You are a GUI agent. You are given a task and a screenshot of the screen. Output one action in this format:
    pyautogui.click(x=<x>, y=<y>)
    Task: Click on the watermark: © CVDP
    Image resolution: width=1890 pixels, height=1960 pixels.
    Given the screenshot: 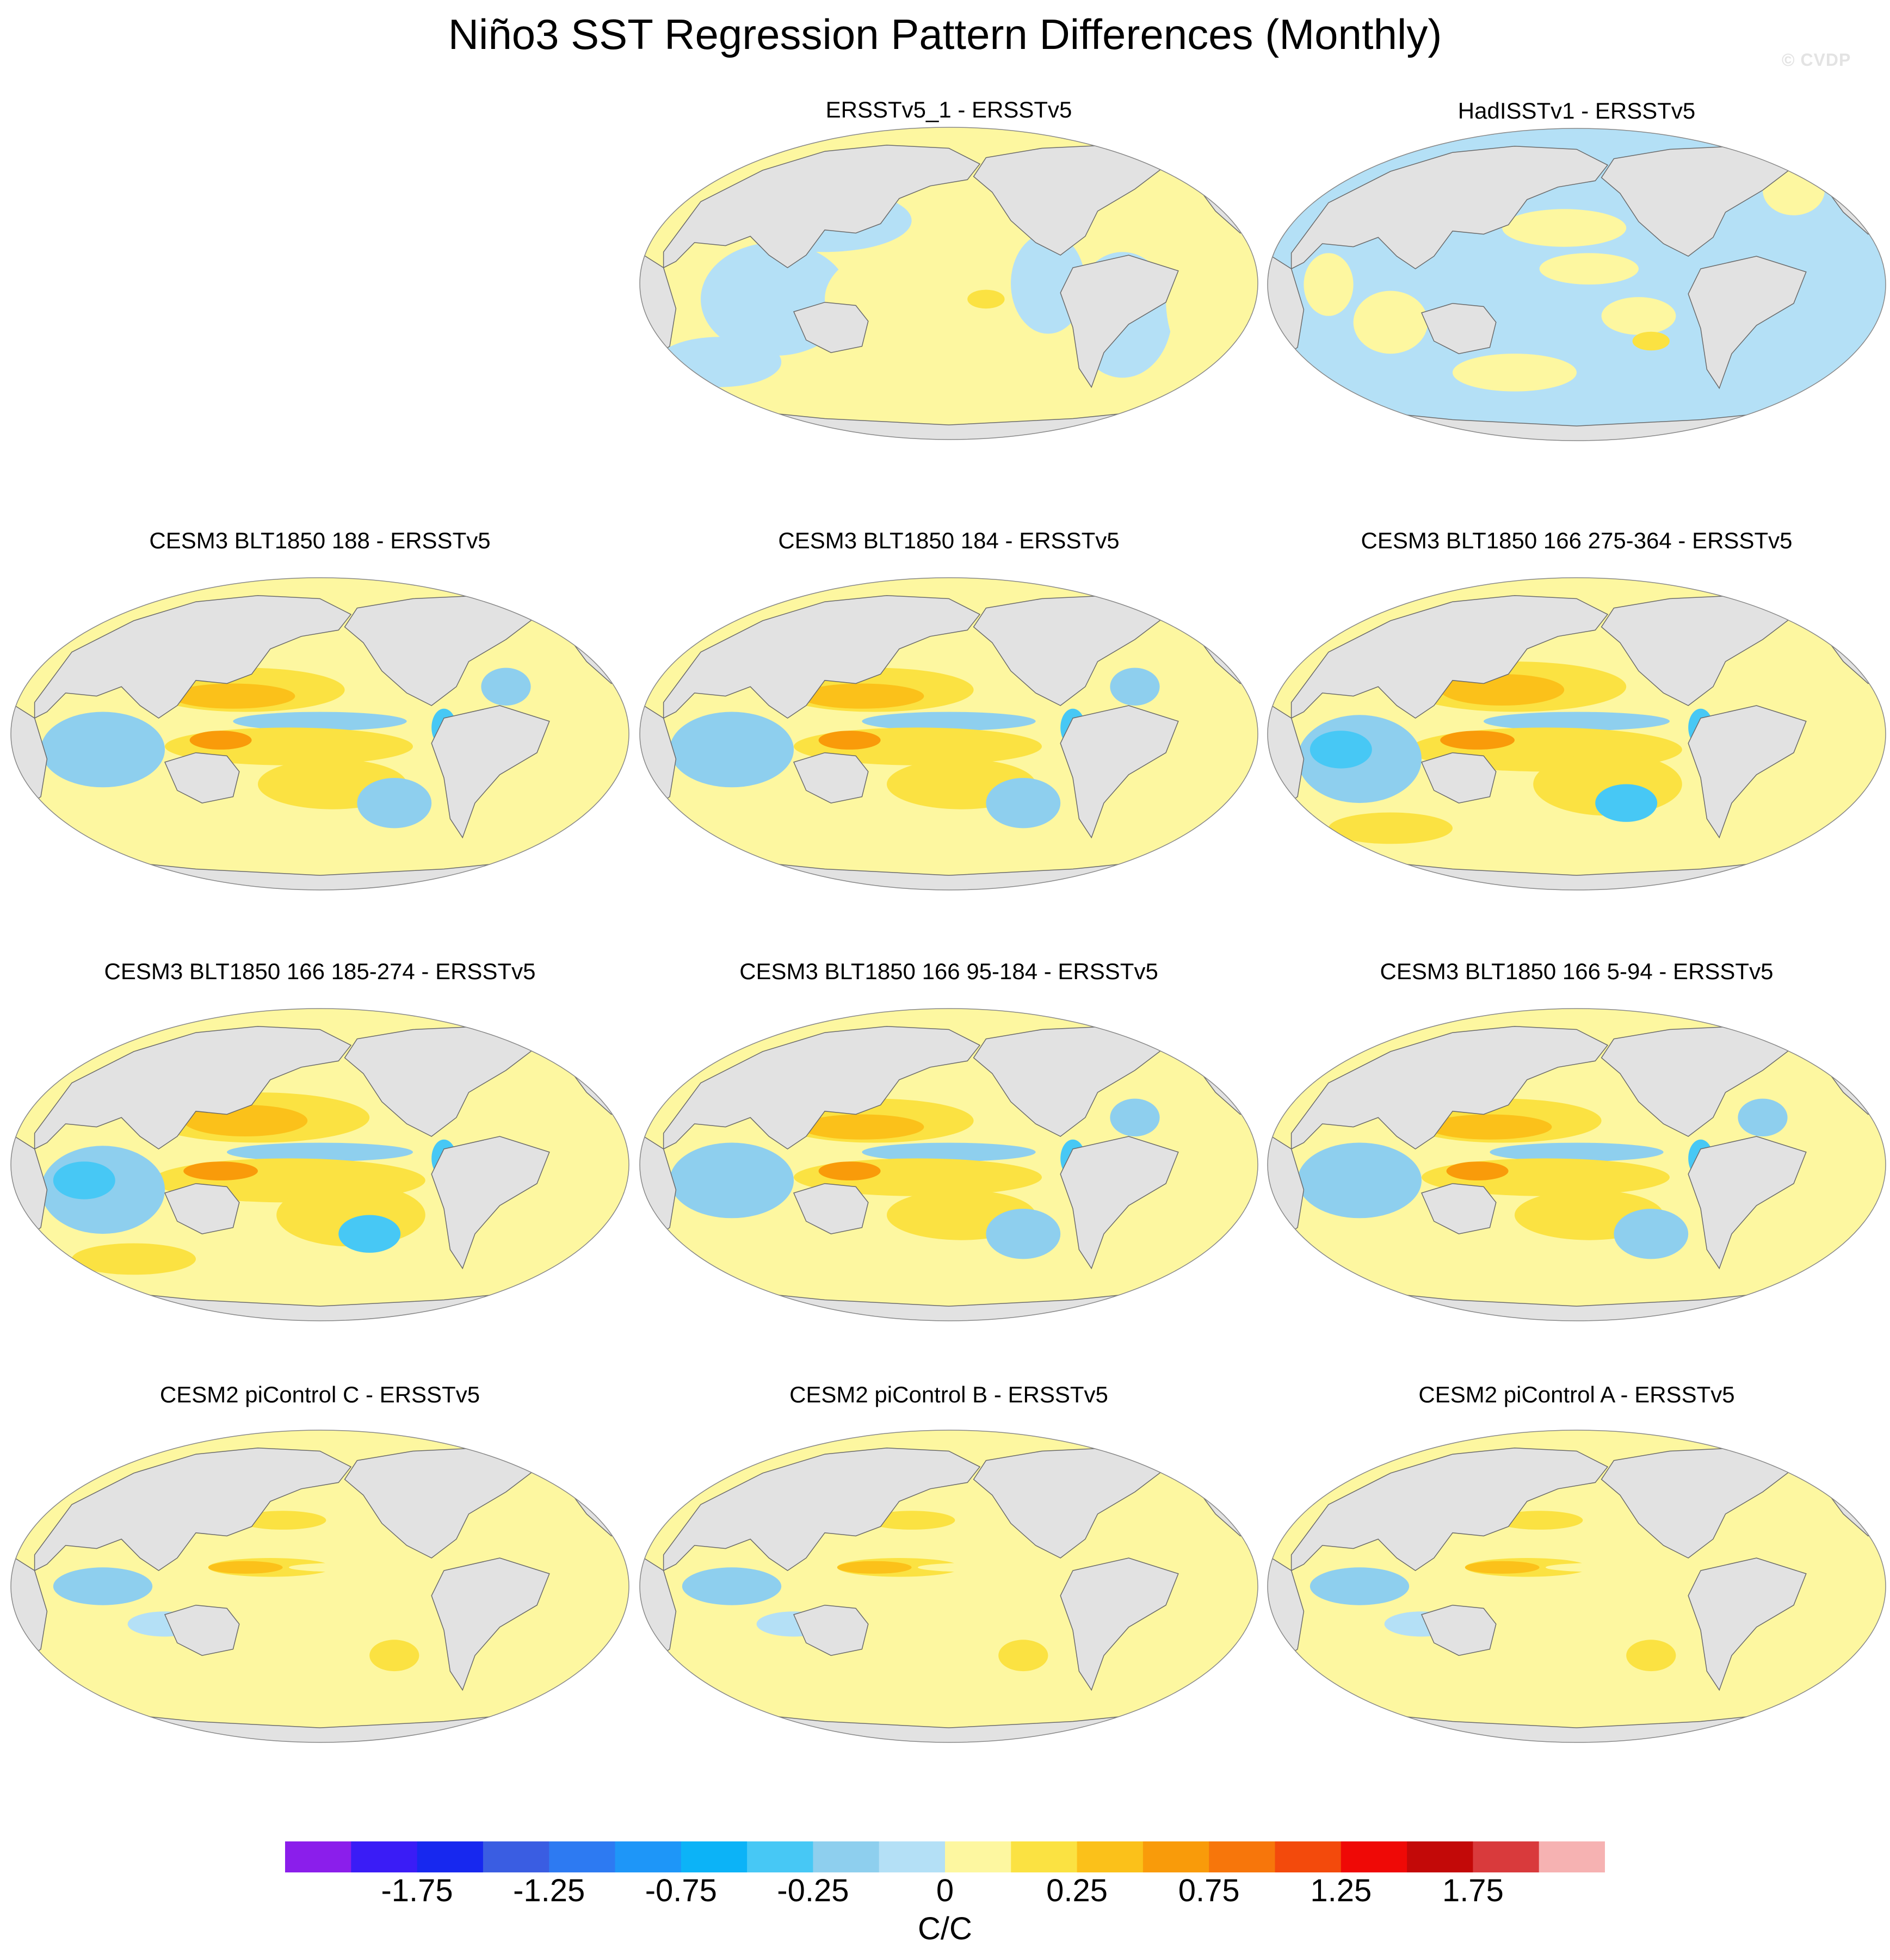 What is the action you would take?
    pyautogui.click(x=1816, y=60)
    